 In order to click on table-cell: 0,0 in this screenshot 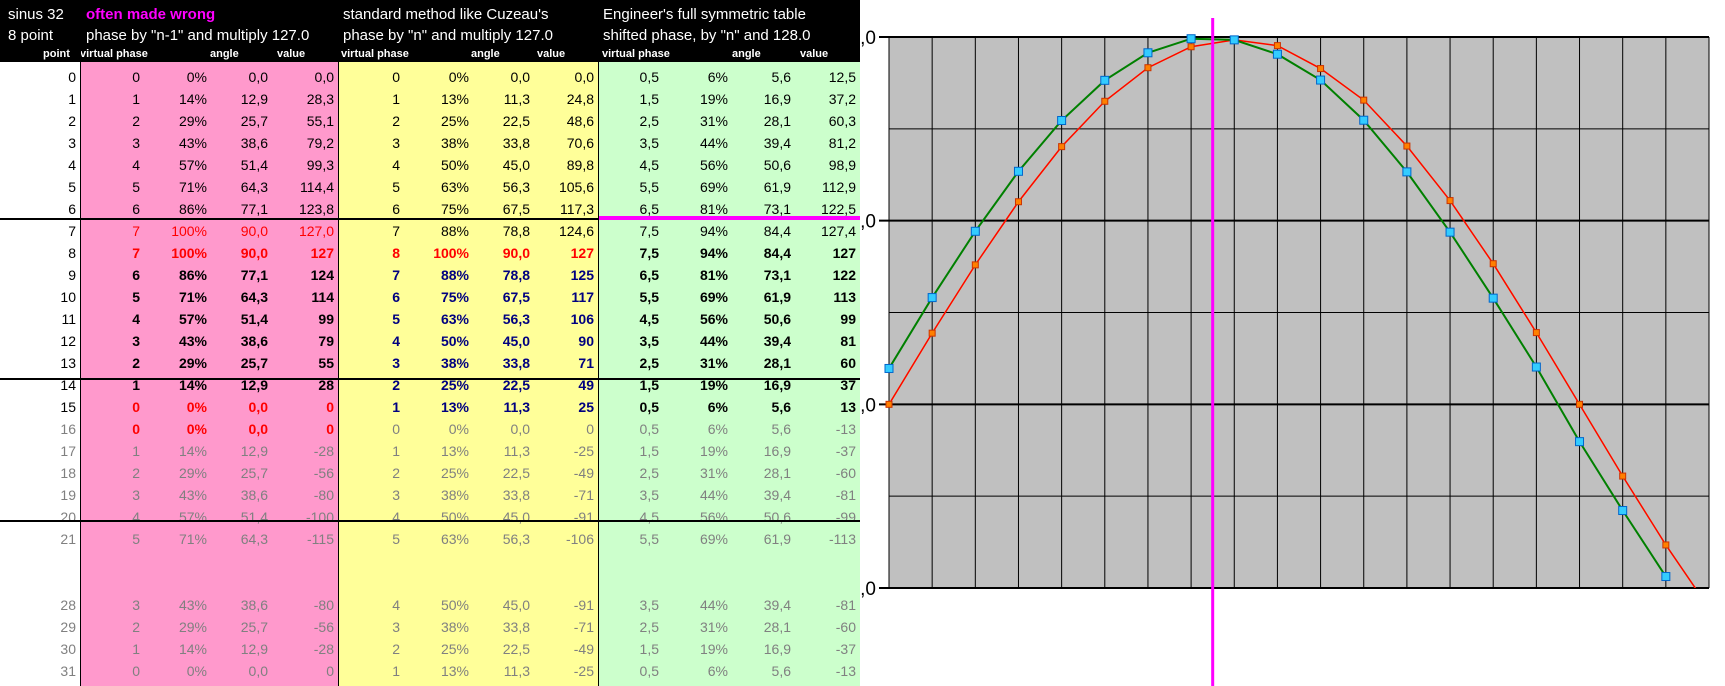, I will do `click(258, 77)`.